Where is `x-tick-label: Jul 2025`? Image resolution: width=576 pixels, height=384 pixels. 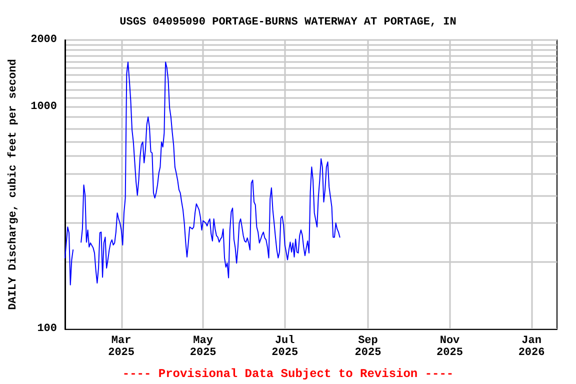
x-tick-label: Jul 2025 is located at coordinates (285, 347).